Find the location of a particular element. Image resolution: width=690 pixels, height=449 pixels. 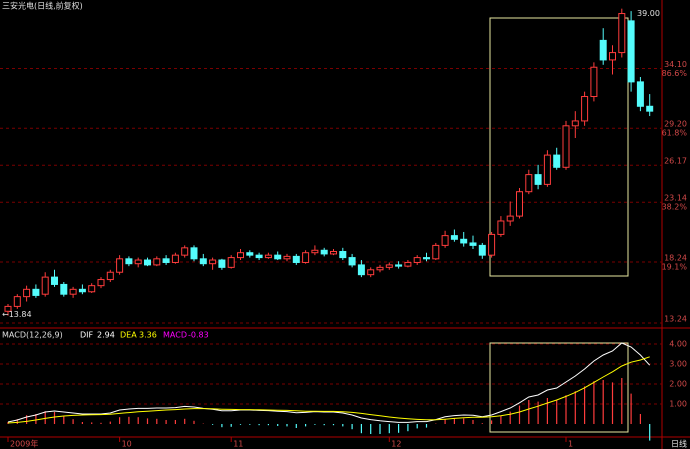

indicator-title: MACD(12,26,9) is located at coordinates (32, 335).